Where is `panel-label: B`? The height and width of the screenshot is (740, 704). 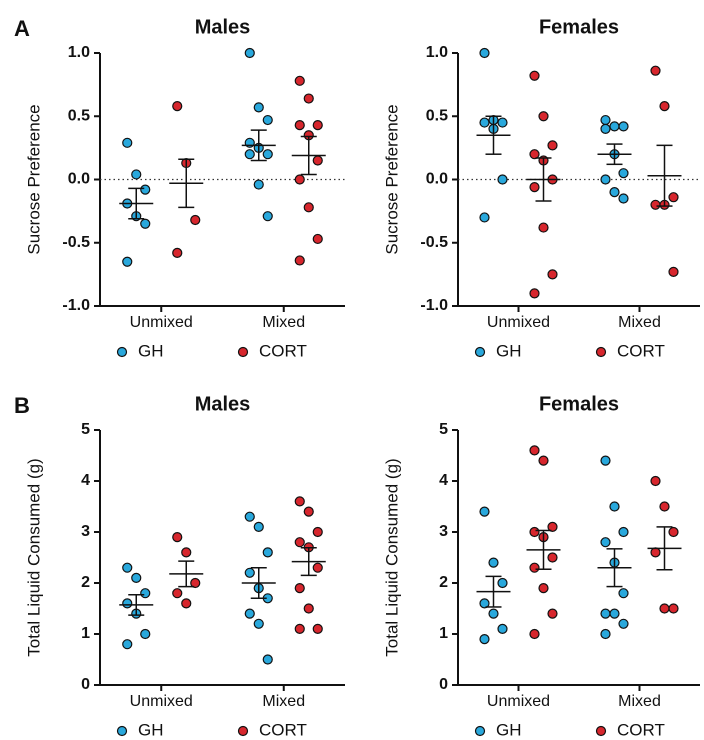
panel-label: B is located at coordinates (22, 405).